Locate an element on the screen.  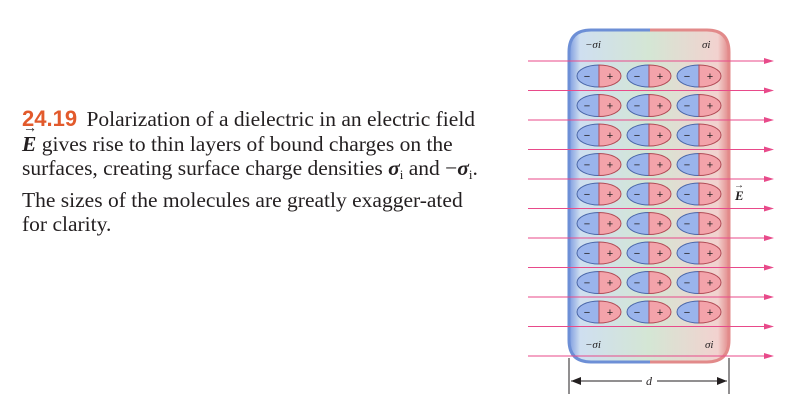
label-bottom-left-sigma: −σi is located at coordinates (593, 345).